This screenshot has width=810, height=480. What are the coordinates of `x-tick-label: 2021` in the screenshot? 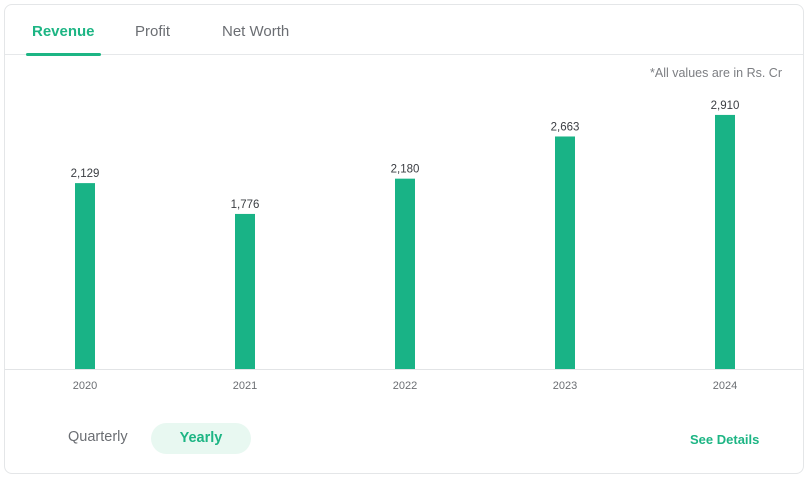 It's located at (245, 386).